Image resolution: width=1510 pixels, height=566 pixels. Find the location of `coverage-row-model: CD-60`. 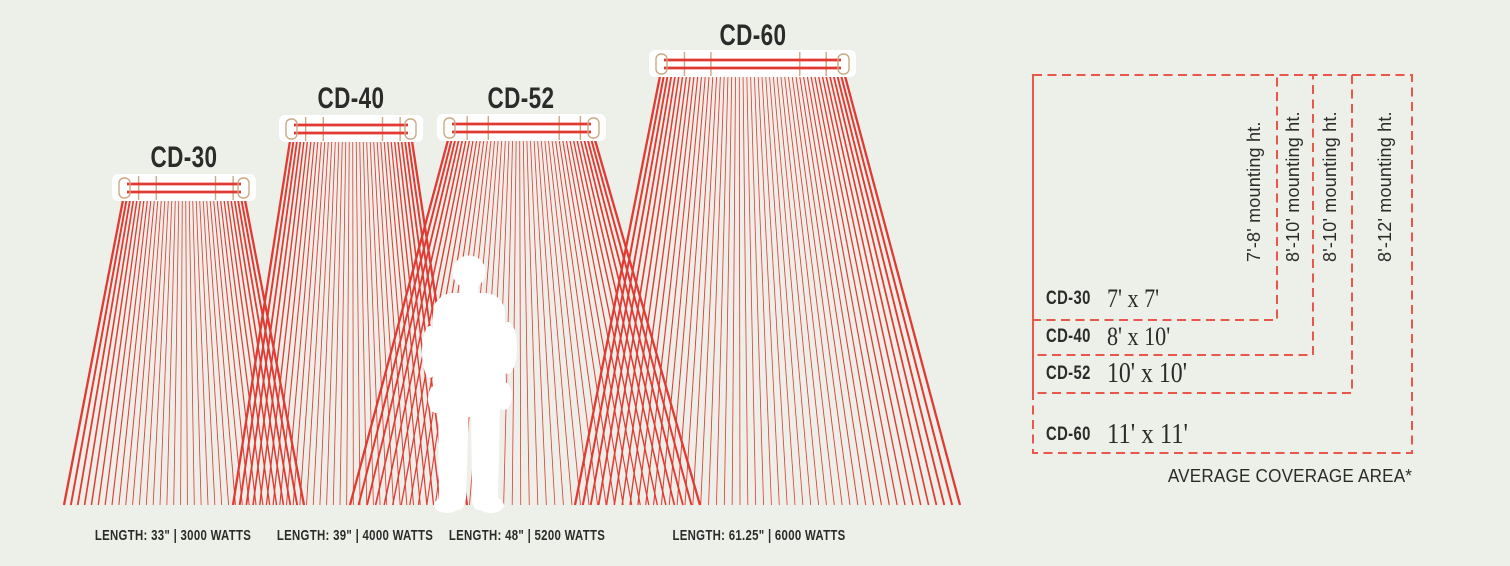

coverage-row-model: CD-60 is located at coordinates (1068, 434).